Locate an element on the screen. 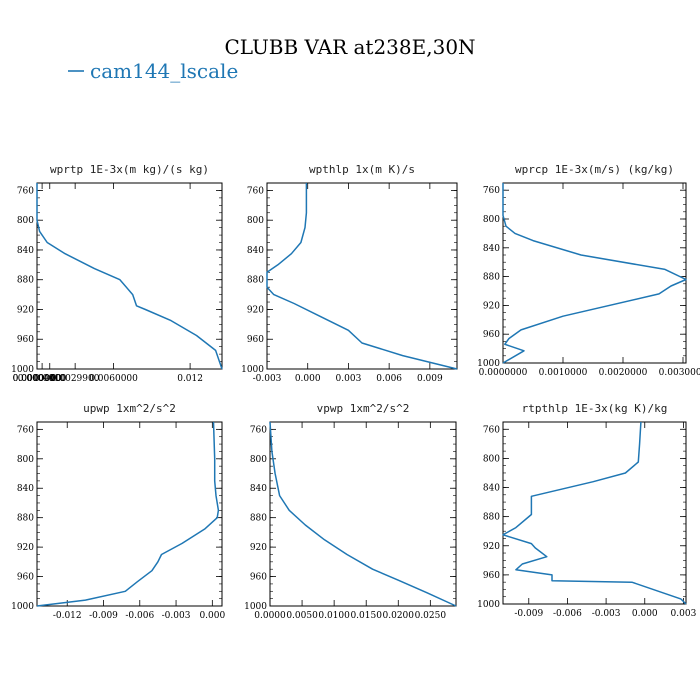  x-tick-label: 0.0010000 is located at coordinates (563, 373).